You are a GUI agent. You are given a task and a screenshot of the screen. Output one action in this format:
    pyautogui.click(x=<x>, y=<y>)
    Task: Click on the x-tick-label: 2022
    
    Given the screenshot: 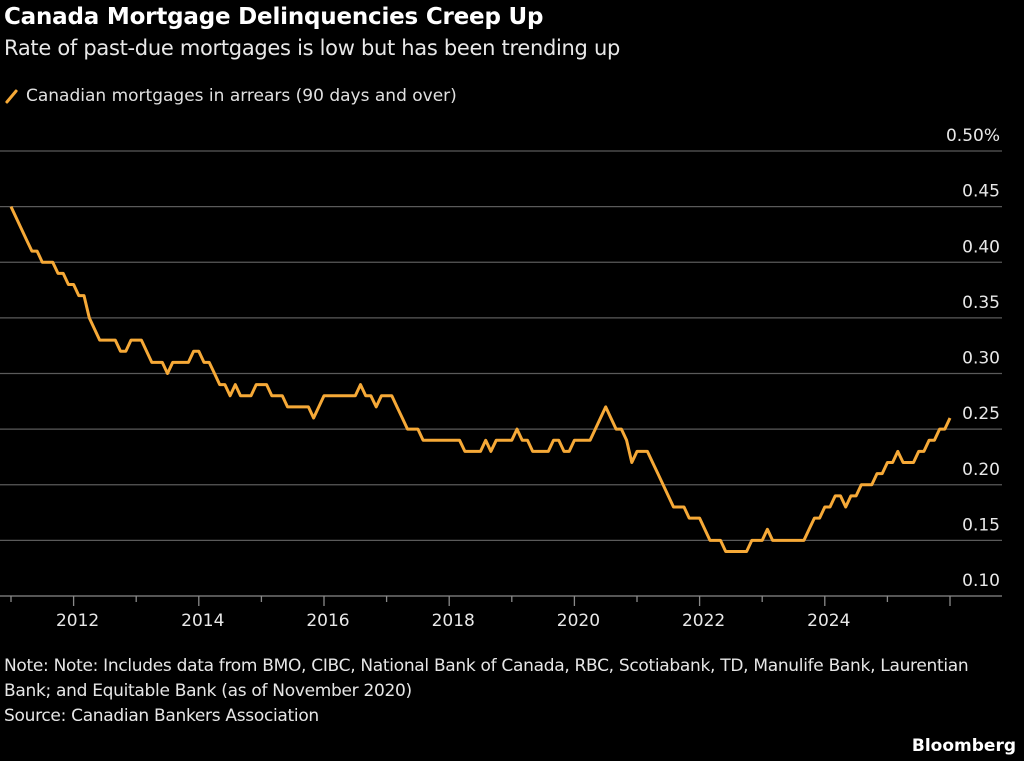 What is the action you would take?
    pyautogui.click(x=703, y=621)
    